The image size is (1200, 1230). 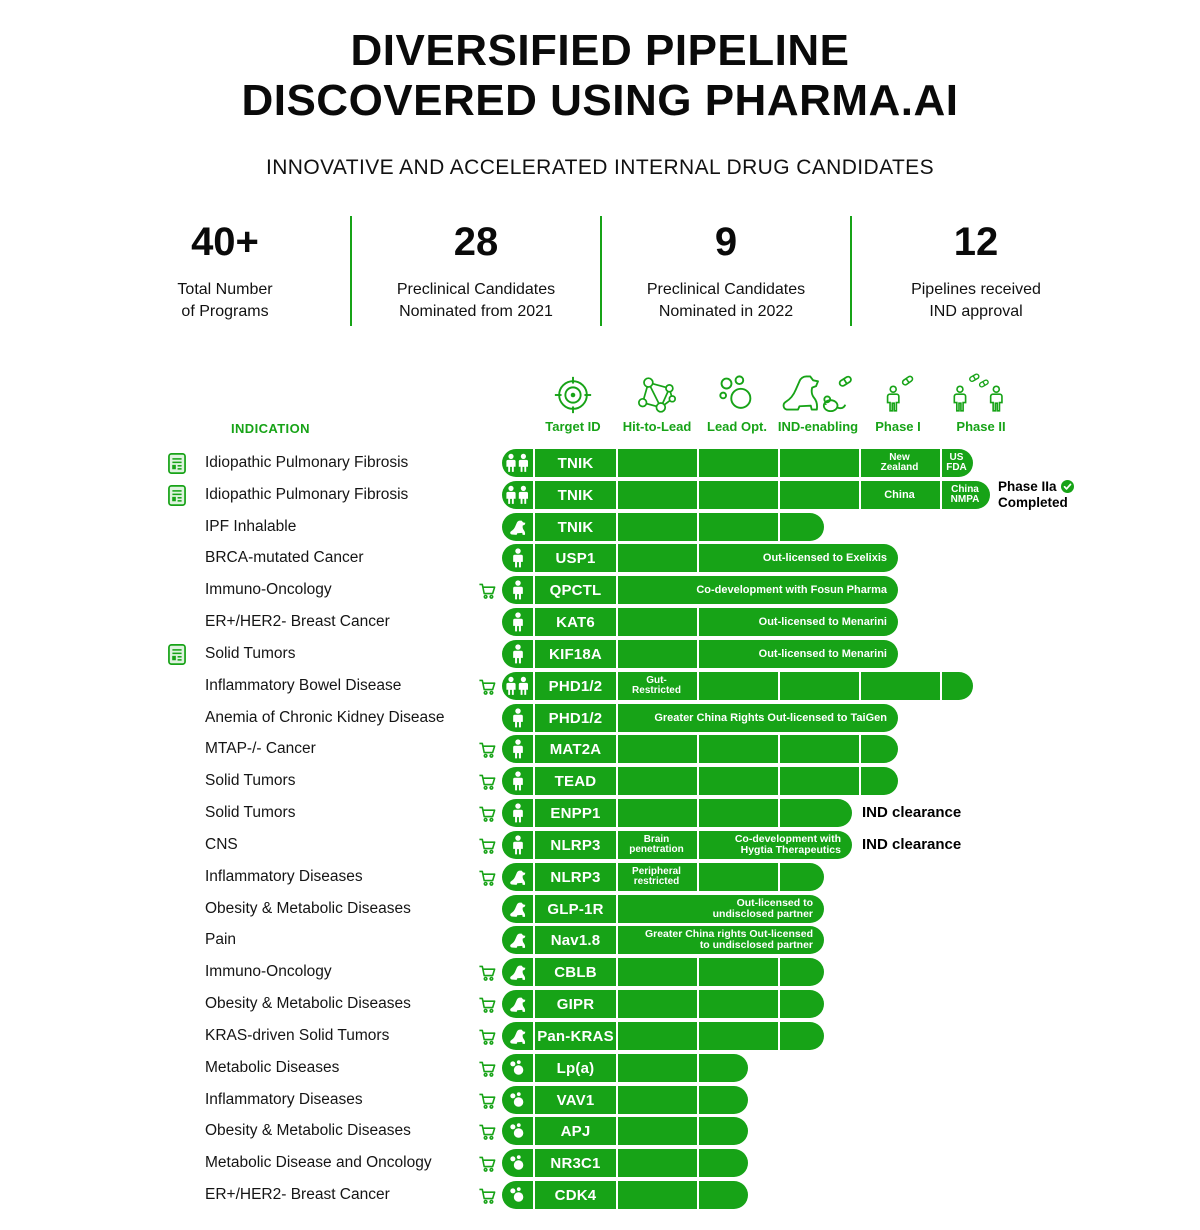 What do you see at coordinates (573, 393) in the screenshot?
I see `target-id-icon` at bounding box center [573, 393].